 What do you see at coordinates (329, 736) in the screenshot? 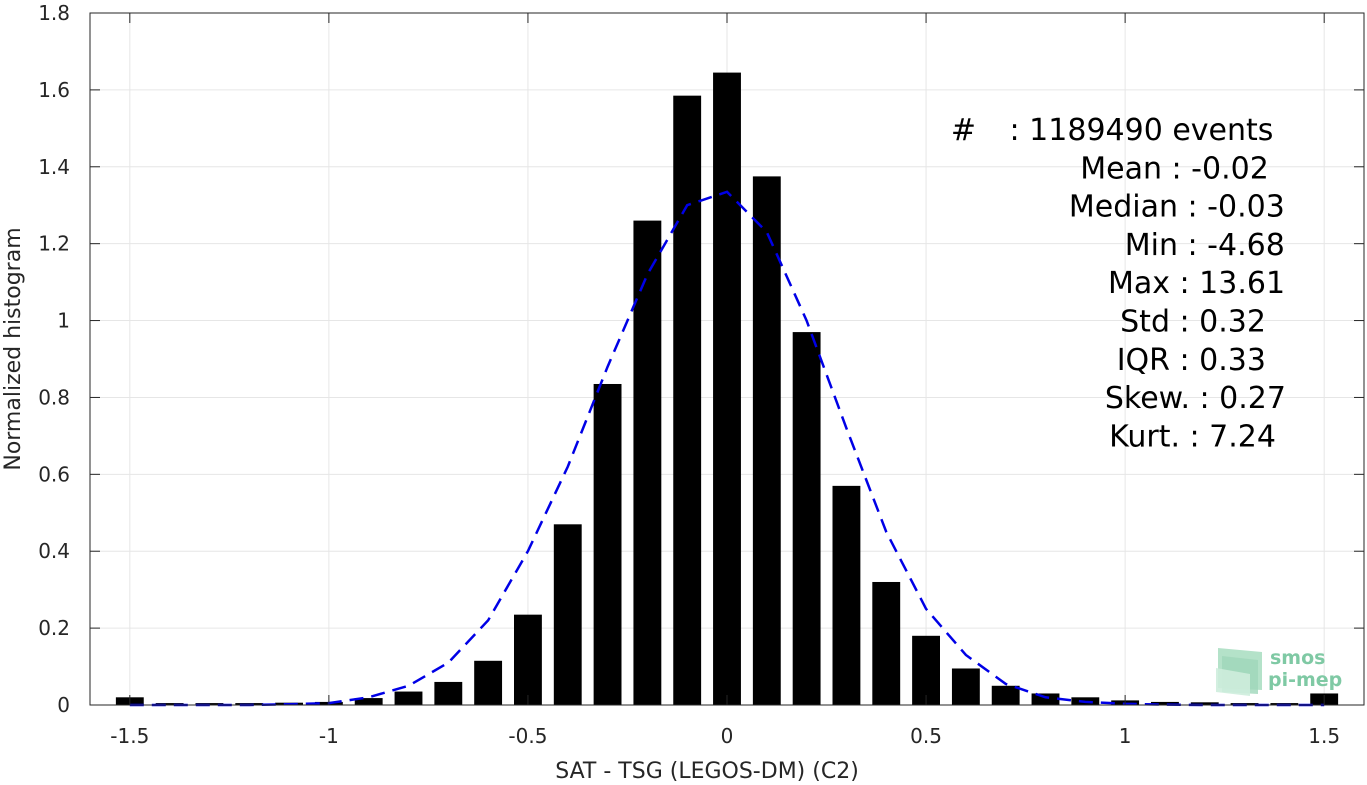
I see `x-tick-label: -1` at bounding box center [329, 736].